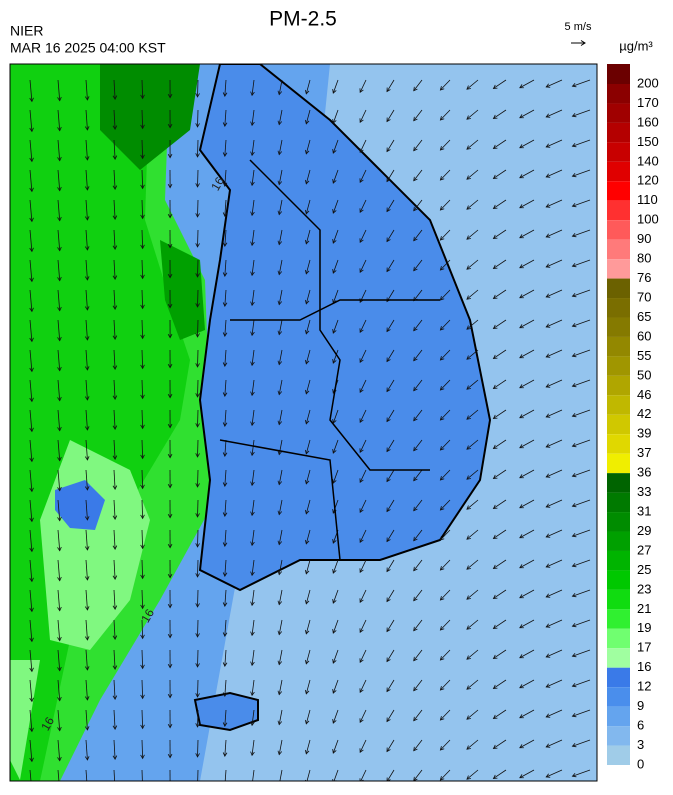 The image size is (673, 795). I want to click on colorbar-label: 170, so click(648, 102).